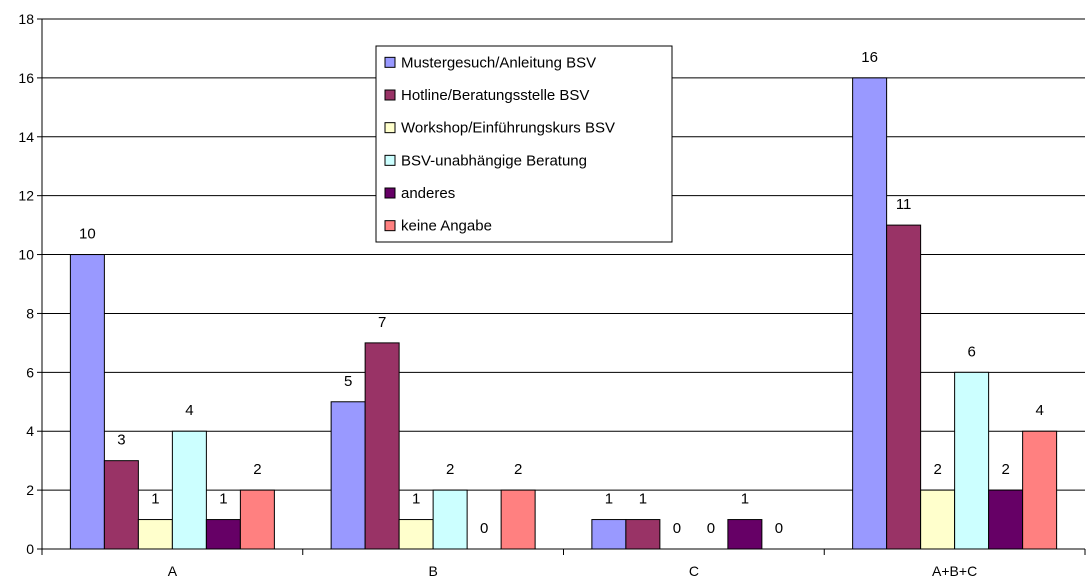 The image size is (1087, 584). What do you see at coordinates (26, 78) in the screenshot?
I see `y-tick-label: 16` at bounding box center [26, 78].